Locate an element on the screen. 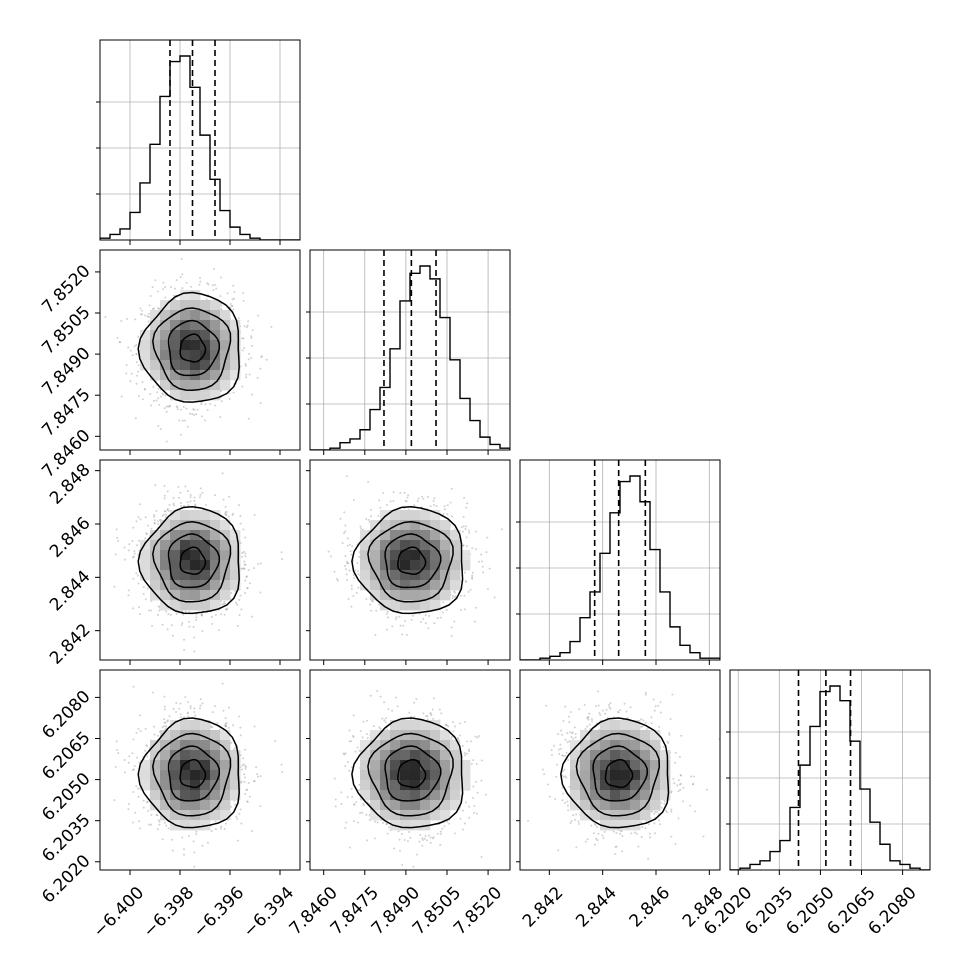 Image resolution: width=970 pixels, height=970 pixels. density-cells is located at coordinates (190, 560).